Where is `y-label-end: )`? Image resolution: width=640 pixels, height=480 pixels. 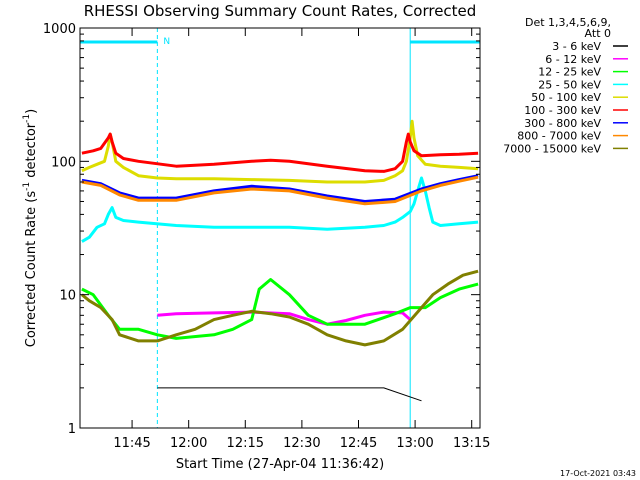
y-label-end: ) is located at coordinates (31, 111).